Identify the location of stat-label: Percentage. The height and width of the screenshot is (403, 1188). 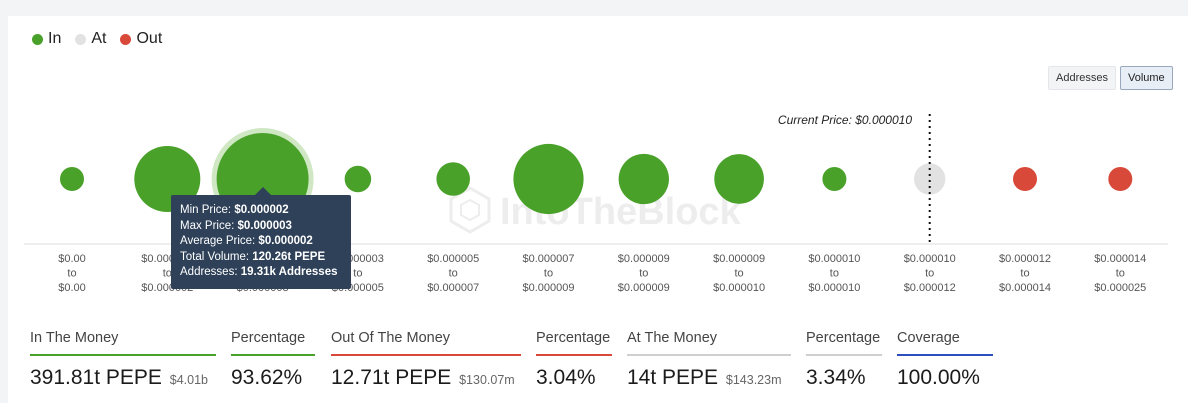
(574, 343).